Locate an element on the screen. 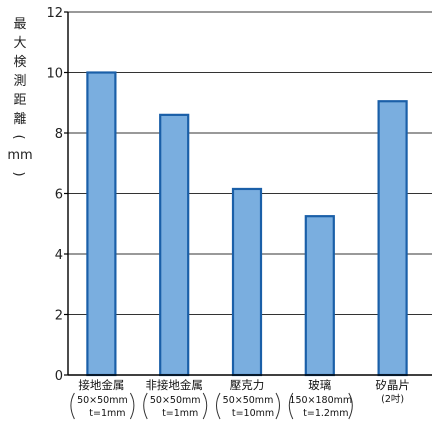  x-category-note: t=1.2mm is located at coordinates (325, 413).